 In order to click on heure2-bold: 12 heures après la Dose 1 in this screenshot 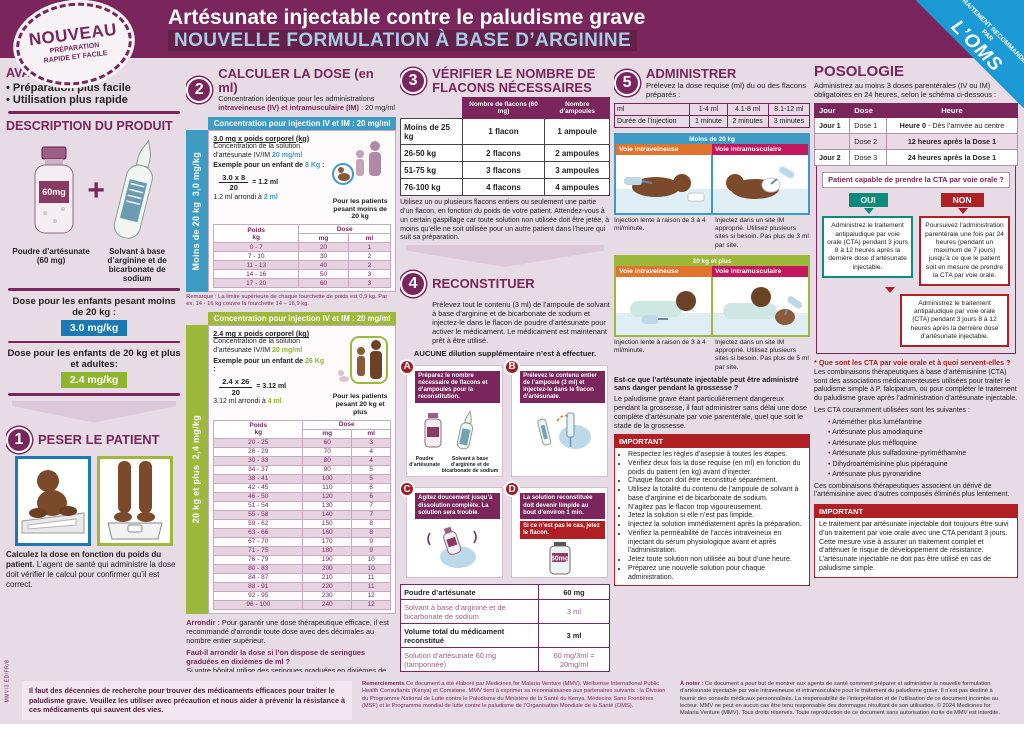, I will do `click(952, 141)`.